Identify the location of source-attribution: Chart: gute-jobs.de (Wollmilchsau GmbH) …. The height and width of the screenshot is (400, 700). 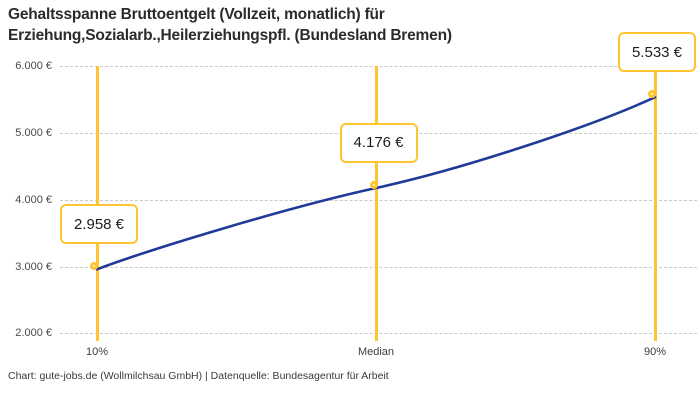
(198, 376).